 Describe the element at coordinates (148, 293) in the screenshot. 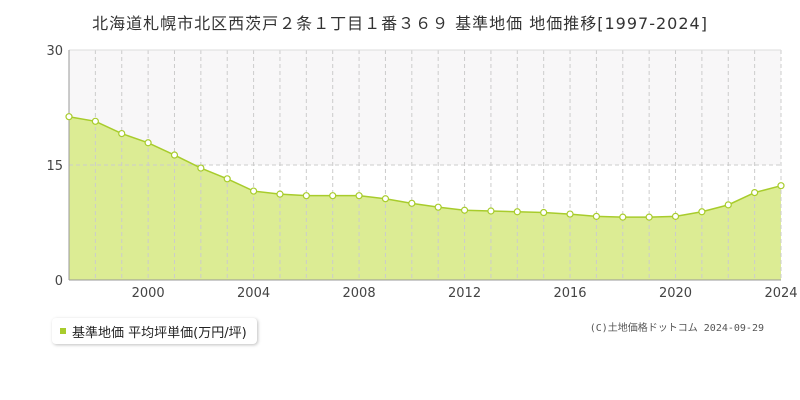

I see `x-tick-label: 2000` at that location.